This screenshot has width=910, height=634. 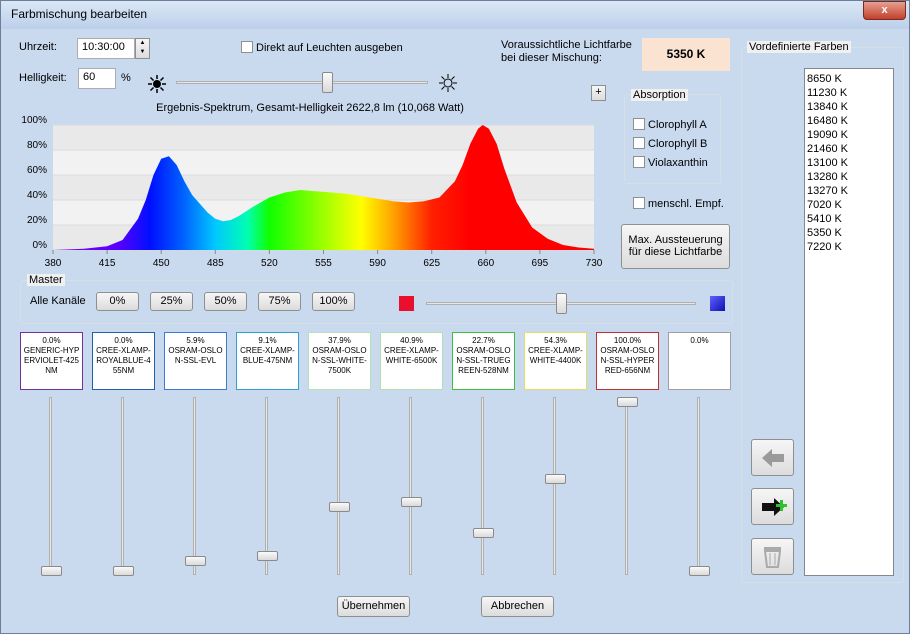 What do you see at coordinates (97, 78) in the screenshot?
I see `brightness-input: 60` at bounding box center [97, 78].